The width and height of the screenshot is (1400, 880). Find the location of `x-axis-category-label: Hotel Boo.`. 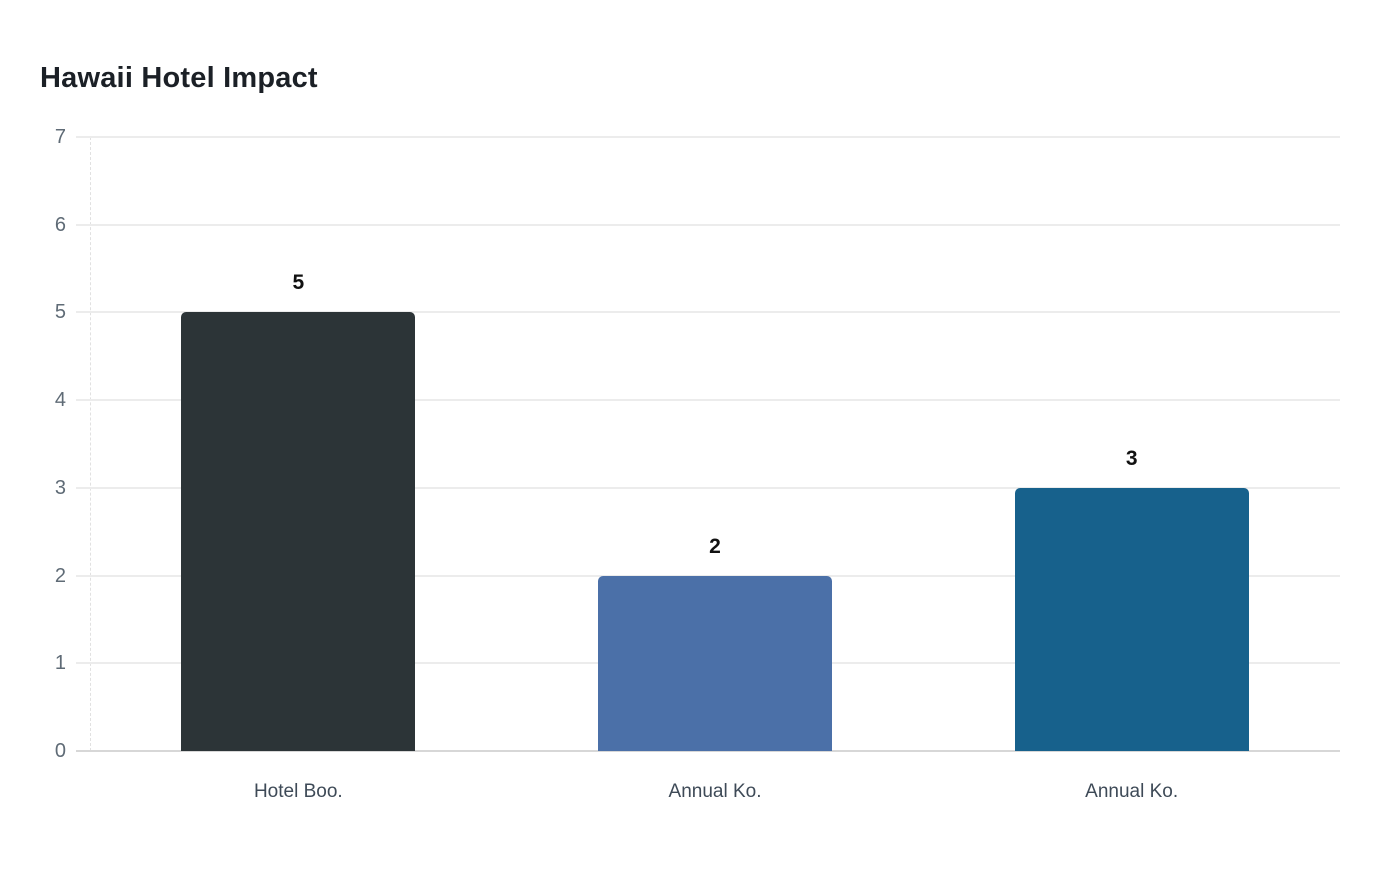

x-axis-category-label: Hotel Boo. is located at coordinates (298, 791).